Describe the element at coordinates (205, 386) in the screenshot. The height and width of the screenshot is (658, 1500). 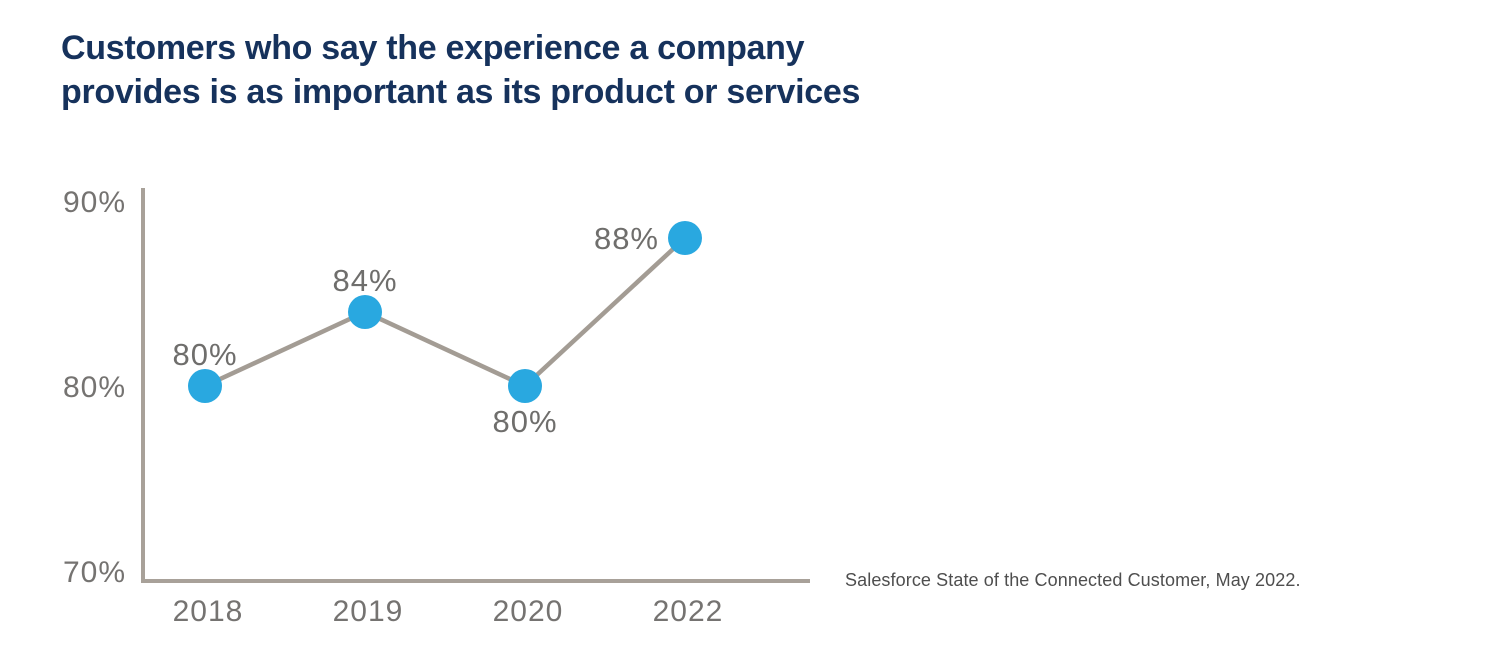
I see `data-point-2018` at that location.